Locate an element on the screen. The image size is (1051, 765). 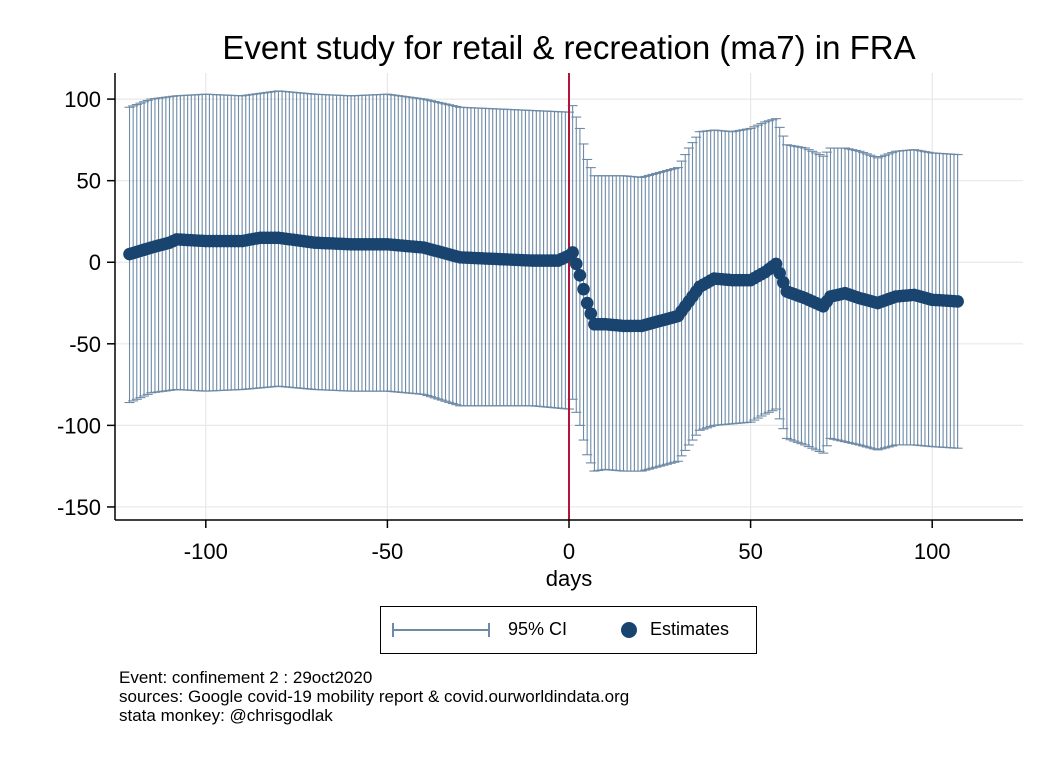
note-author: stata monkey: @chrisgodlak is located at coordinates (226, 715).